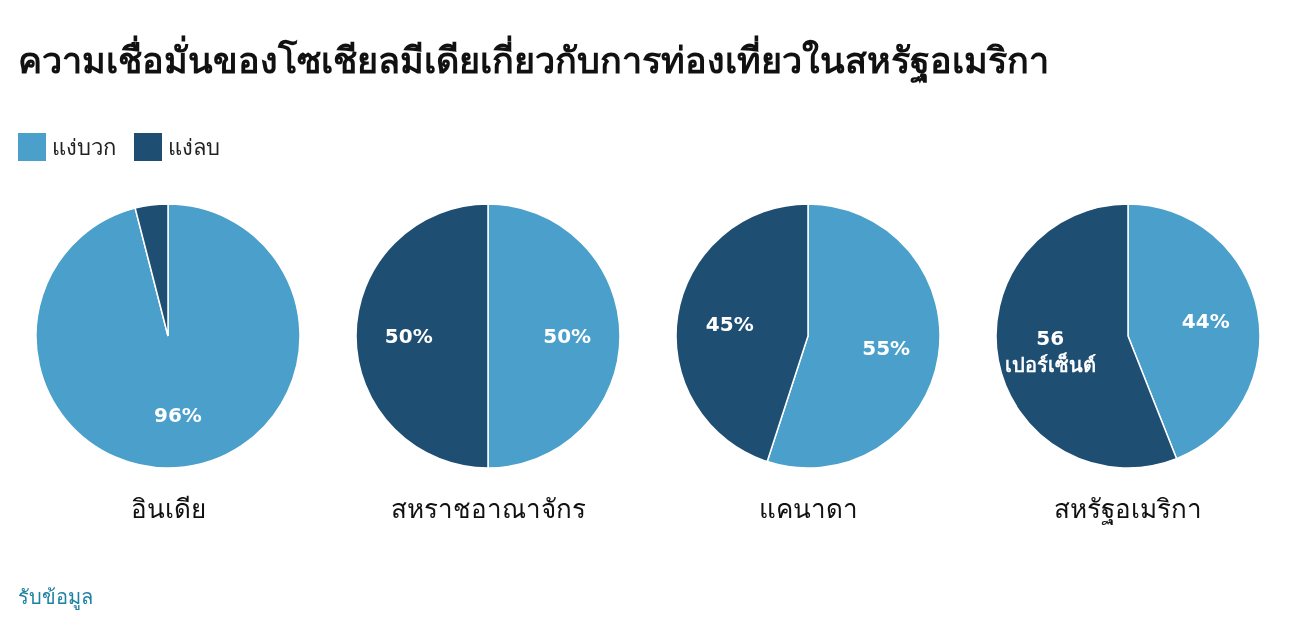  Describe the element at coordinates (177, 414) in the screenshot. I see `data-label: 96%` at that location.